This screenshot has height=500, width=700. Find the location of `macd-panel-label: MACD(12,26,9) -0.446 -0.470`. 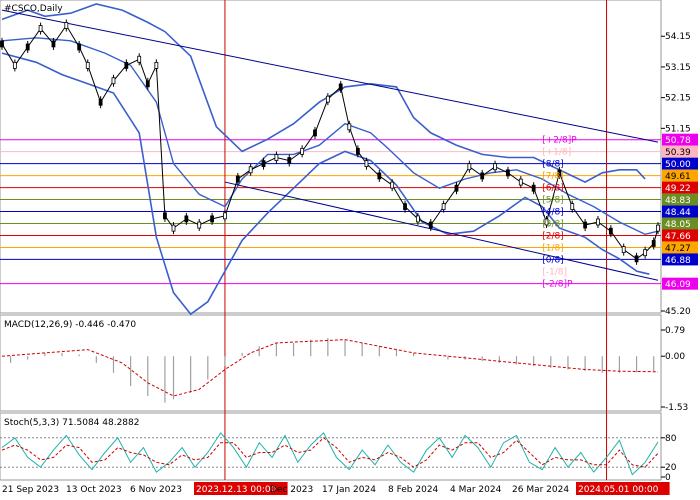

macd-panel-label: MACD(12,26,9) -0.446 -0.470 is located at coordinates (70, 325).